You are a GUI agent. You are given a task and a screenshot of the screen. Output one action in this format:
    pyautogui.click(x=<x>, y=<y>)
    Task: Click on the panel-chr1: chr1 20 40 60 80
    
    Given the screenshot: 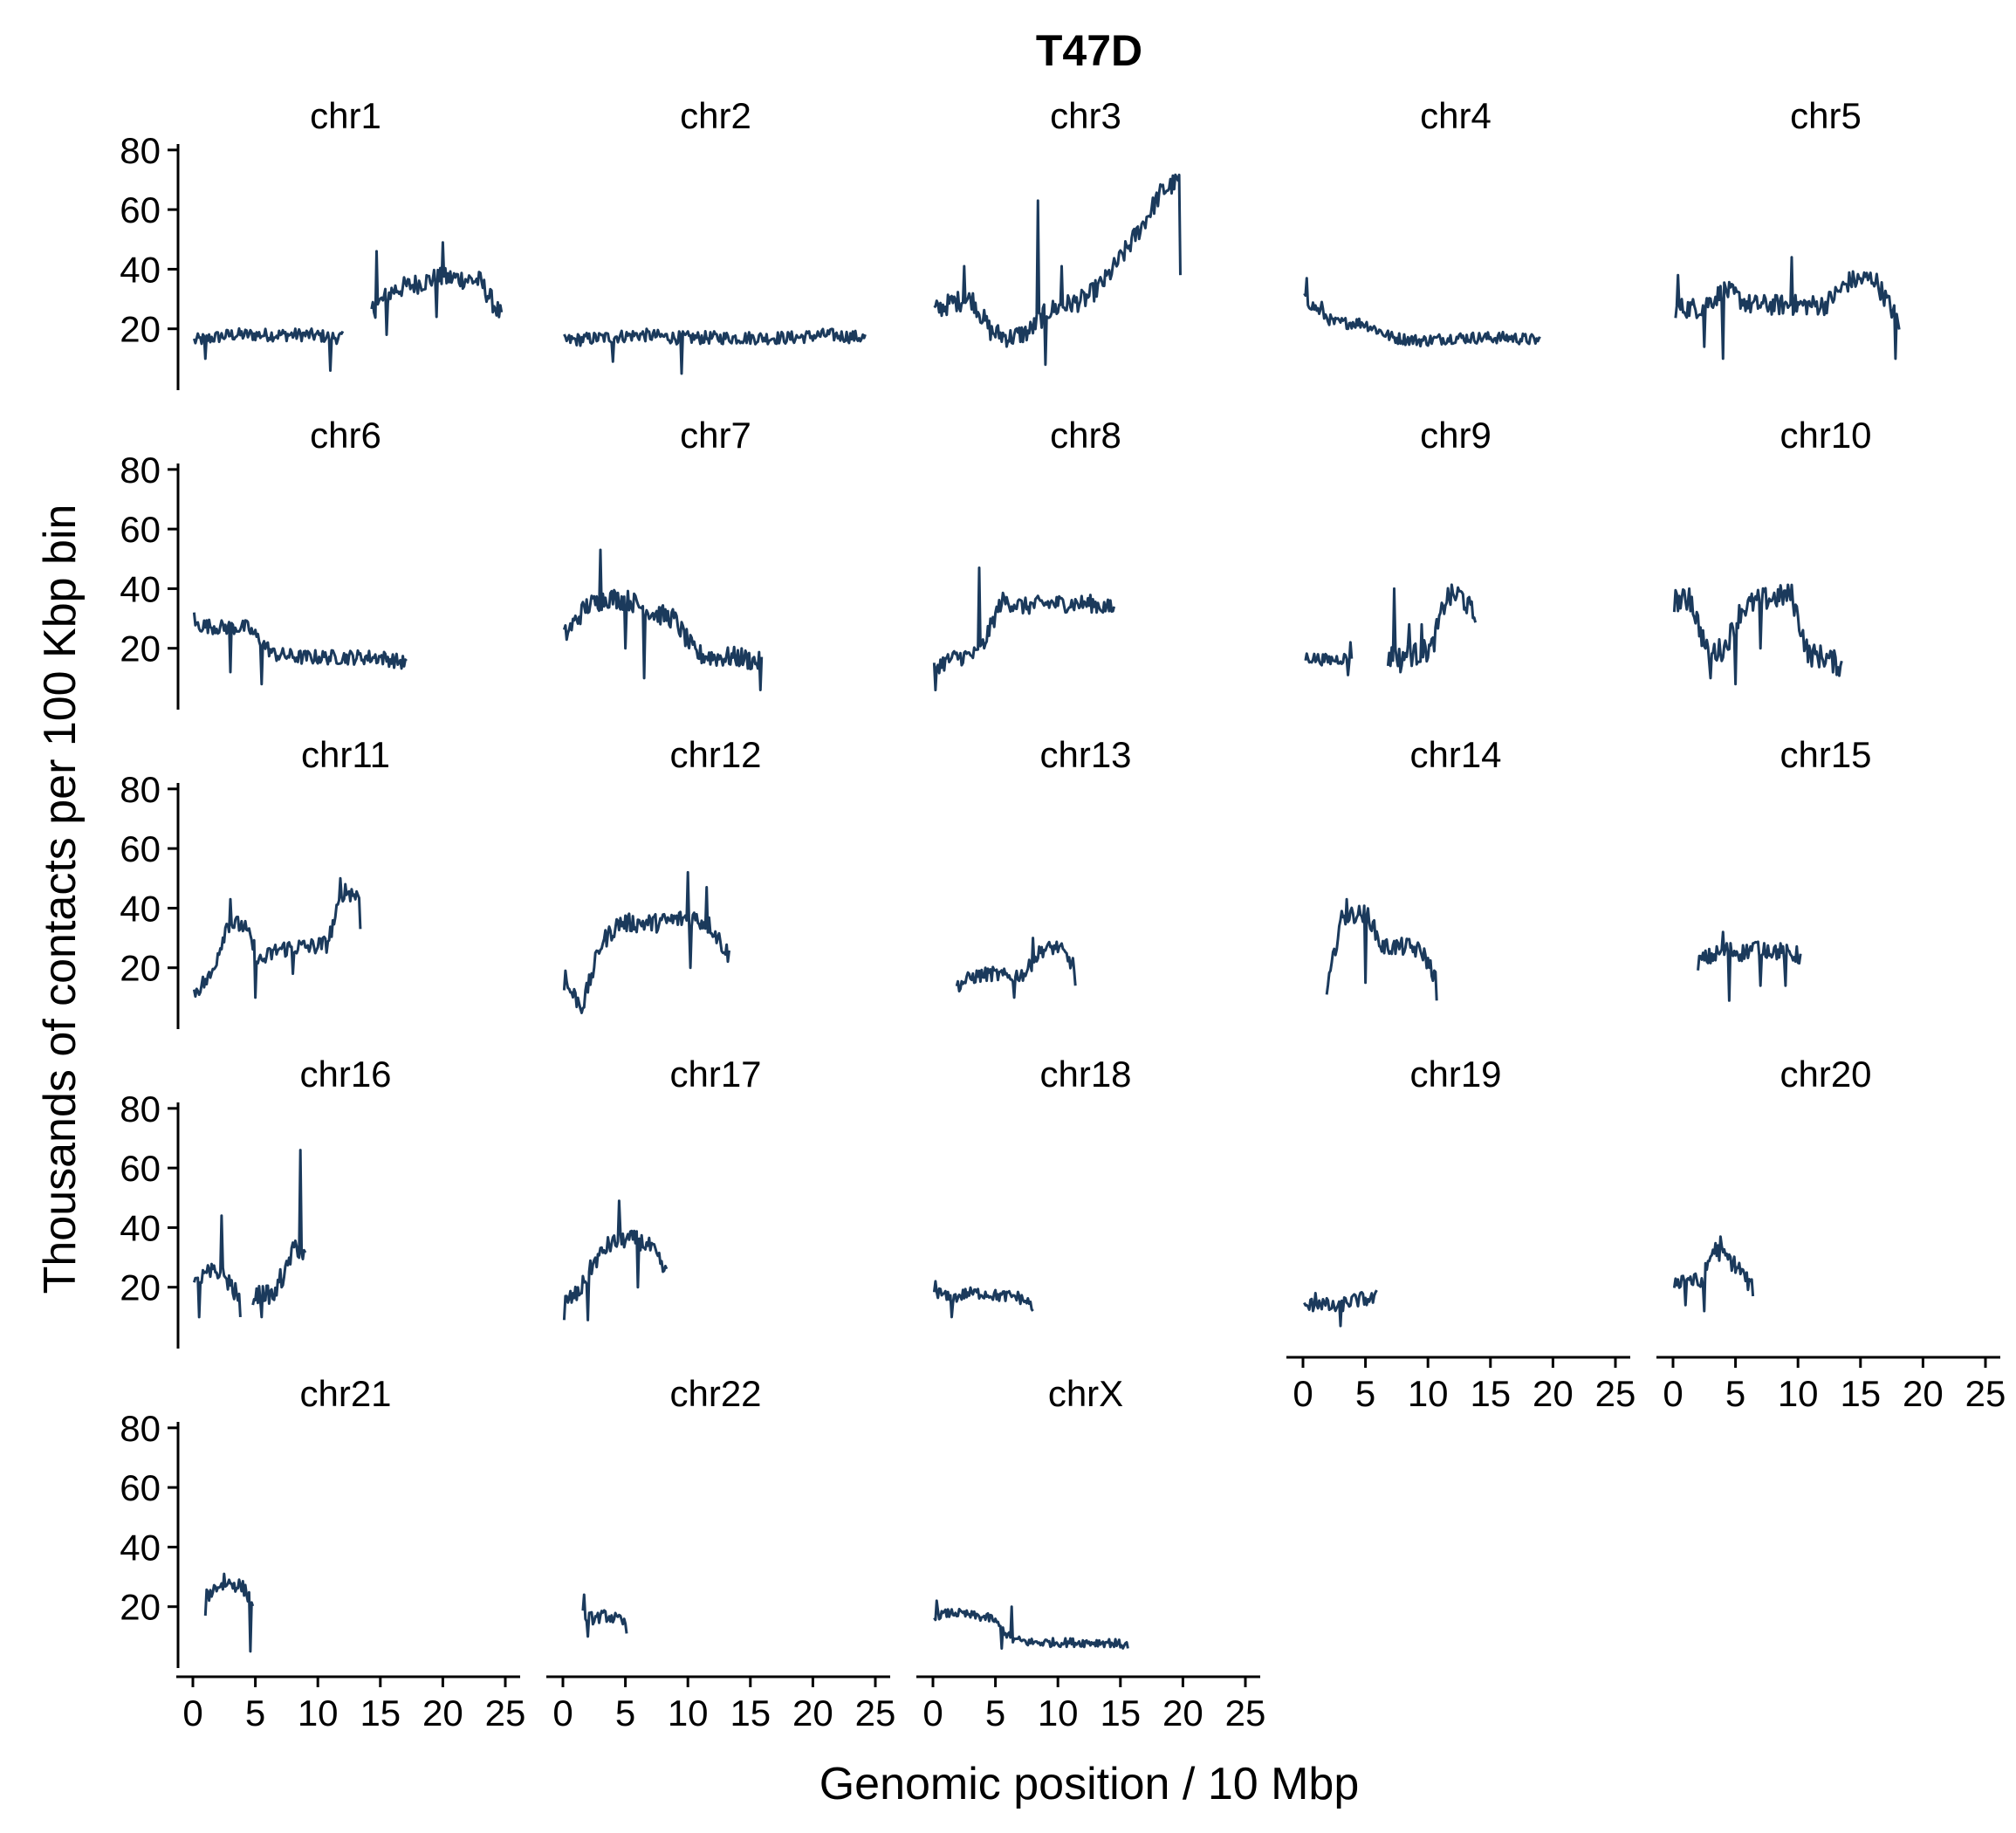 What is the action you would take?
    pyautogui.click(x=312, y=242)
    